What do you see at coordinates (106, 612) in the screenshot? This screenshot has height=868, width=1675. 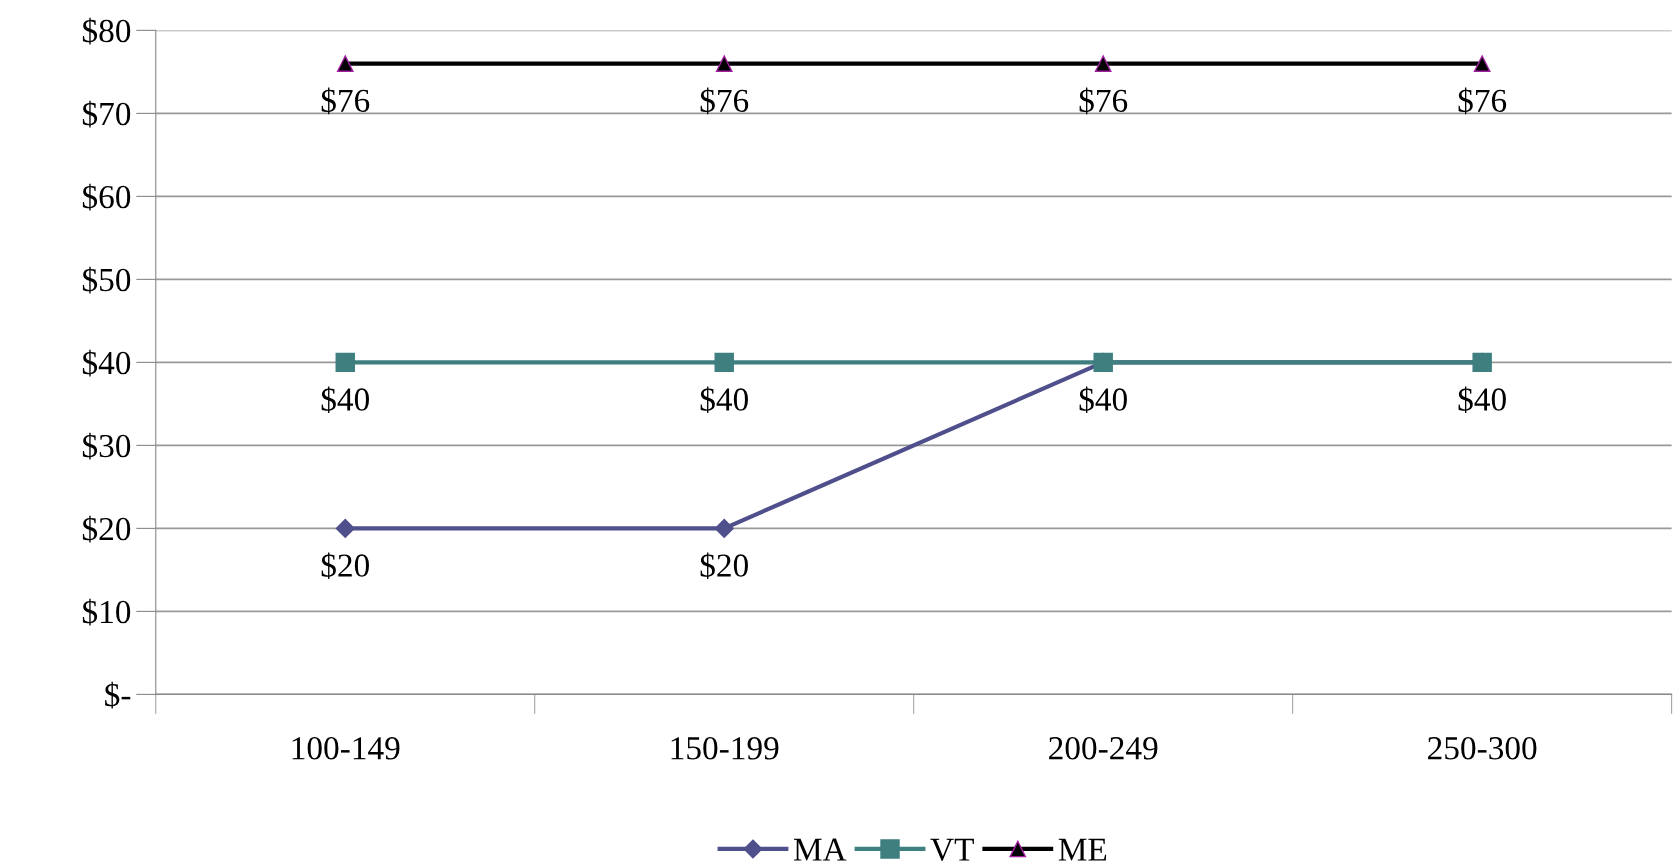 I see `y-tick-label: $10` at bounding box center [106, 612].